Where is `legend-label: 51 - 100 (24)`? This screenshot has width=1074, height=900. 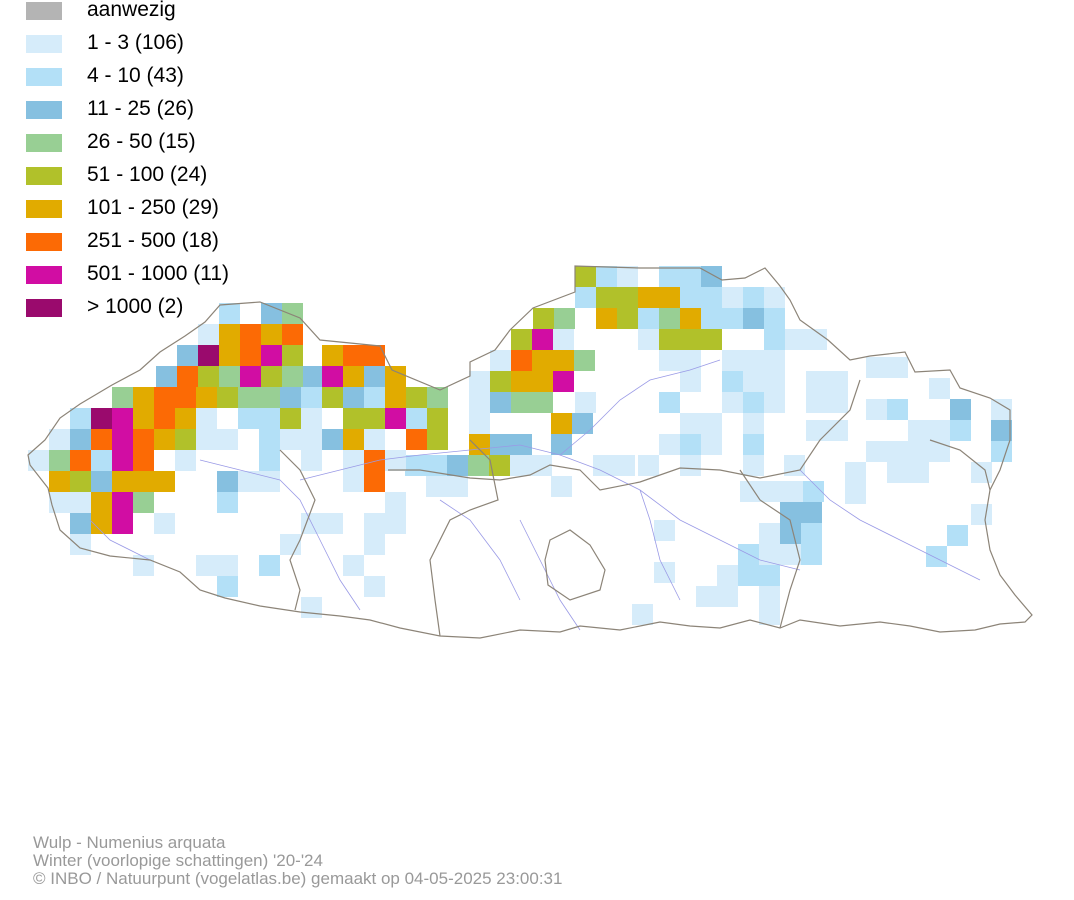 legend-label: 51 - 100 (24) is located at coordinates (147, 174).